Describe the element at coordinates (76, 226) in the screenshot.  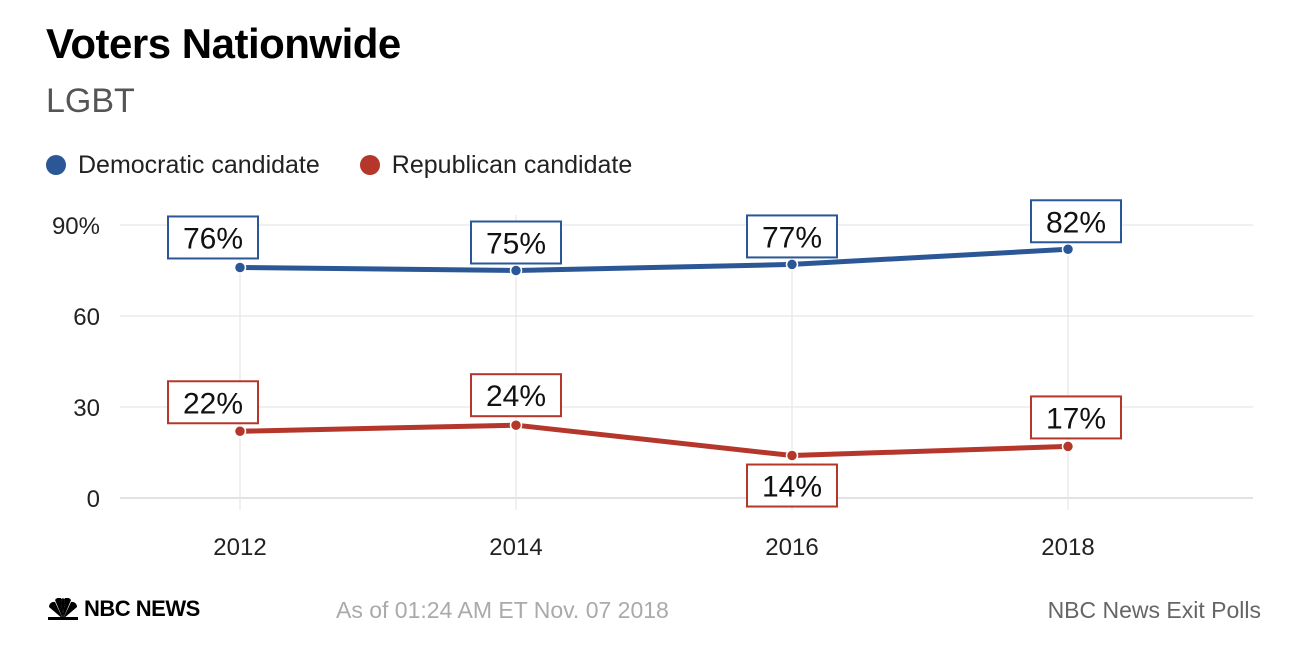
I see `y-tick-label: 90%` at that location.